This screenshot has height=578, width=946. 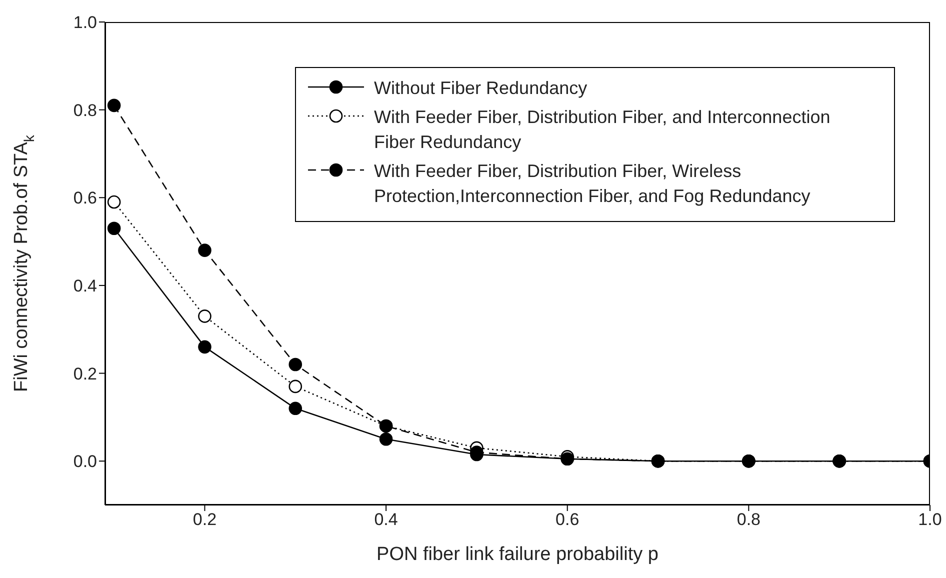 What do you see at coordinates (481, 88) in the screenshot?
I see `legend-label: Without Fiber Redundancy` at bounding box center [481, 88].